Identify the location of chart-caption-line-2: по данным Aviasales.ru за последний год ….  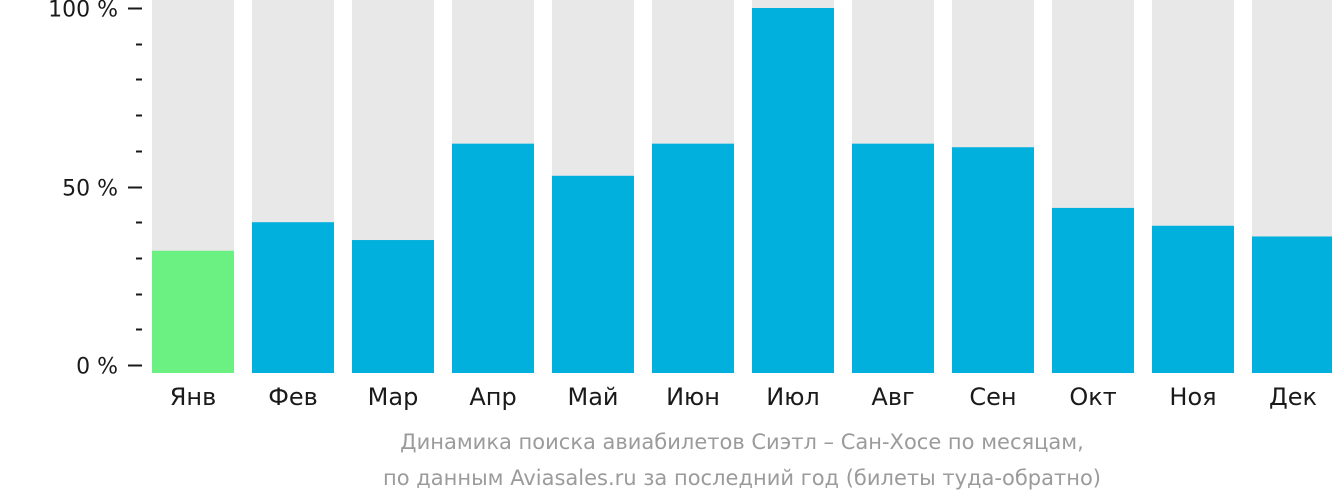
(742, 478).